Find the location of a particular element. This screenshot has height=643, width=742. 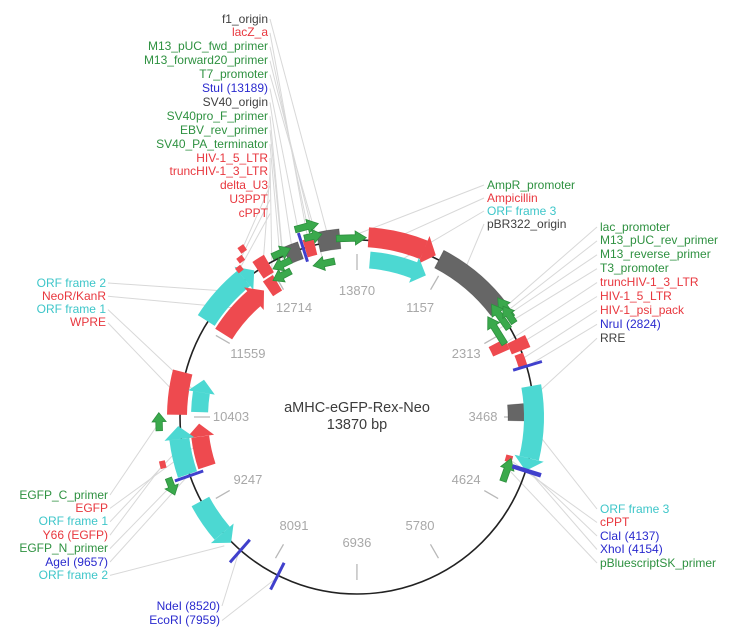

callout-line-y66-egfp is located at coordinates (136, 500).